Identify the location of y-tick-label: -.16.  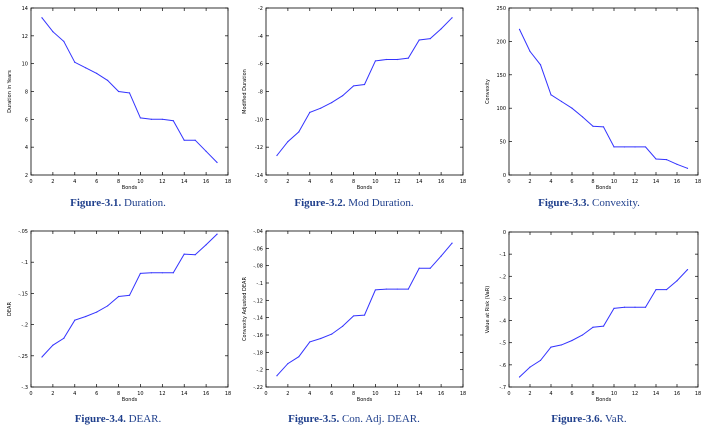
(258, 336).